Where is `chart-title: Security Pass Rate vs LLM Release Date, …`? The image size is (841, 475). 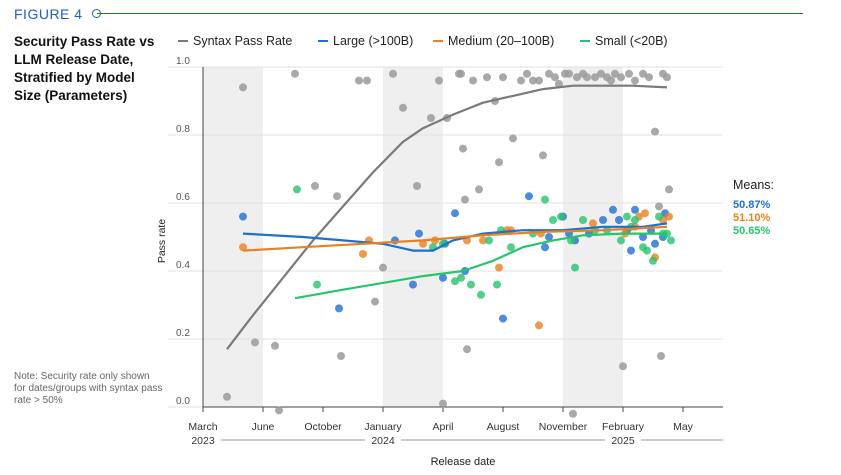 chart-title: Security Pass Rate vs LLM Release Date, … is located at coordinates (84, 68).